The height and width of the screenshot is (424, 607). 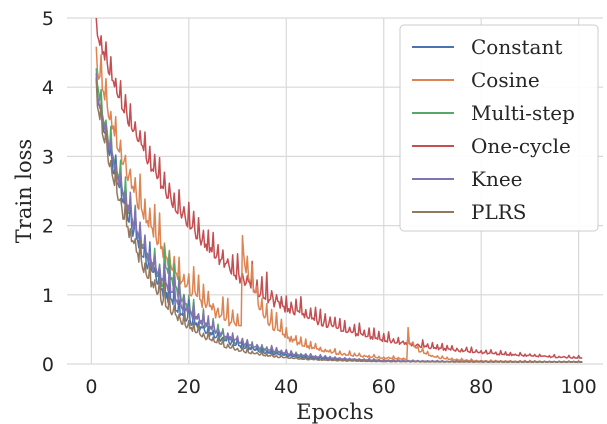 I want to click on y-tick-label: 3, so click(x=48, y=157).